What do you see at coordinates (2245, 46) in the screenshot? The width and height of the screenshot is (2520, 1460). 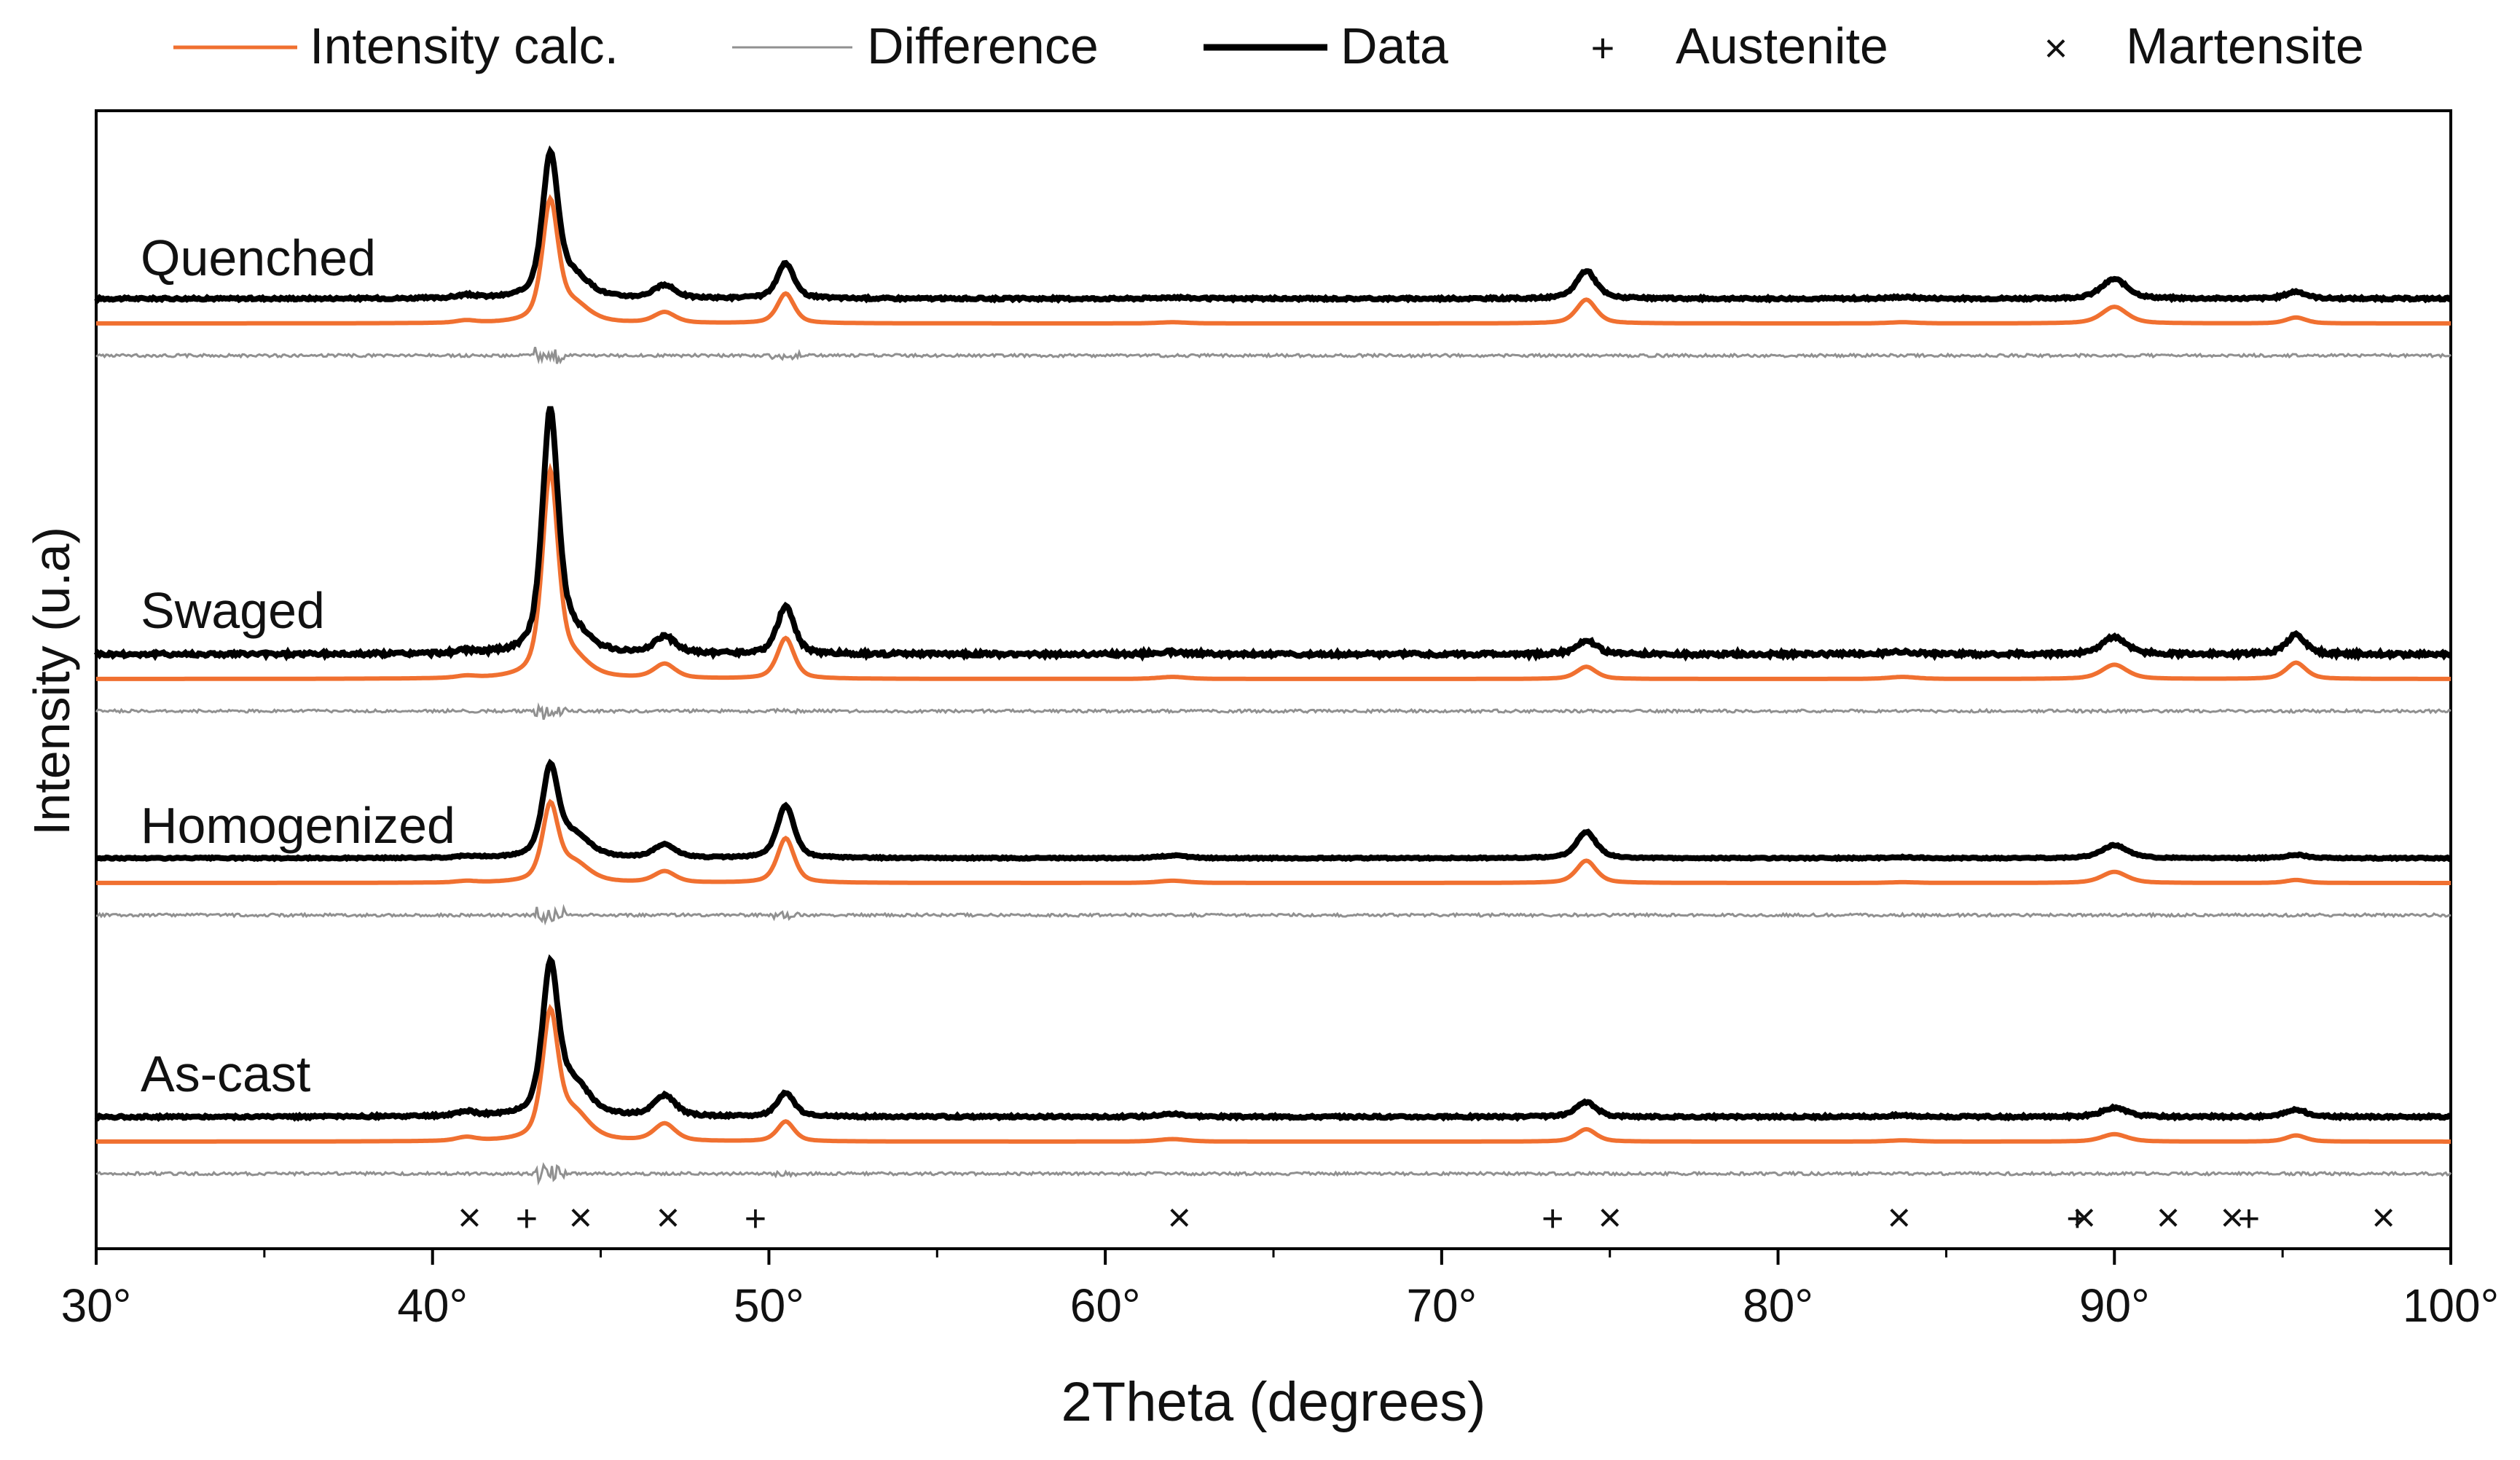 I see `legend-label: Martensite` at bounding box center [2245, 46].